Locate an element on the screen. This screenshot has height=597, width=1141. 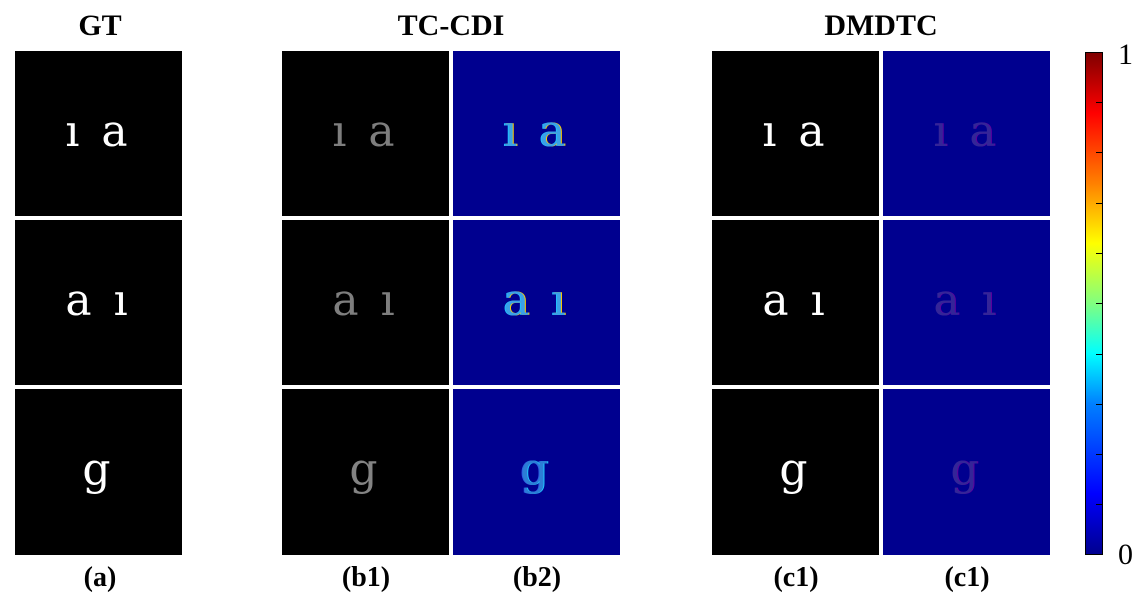
tc-cdi-error-row1: ı a is located at coordinates (536, 133).